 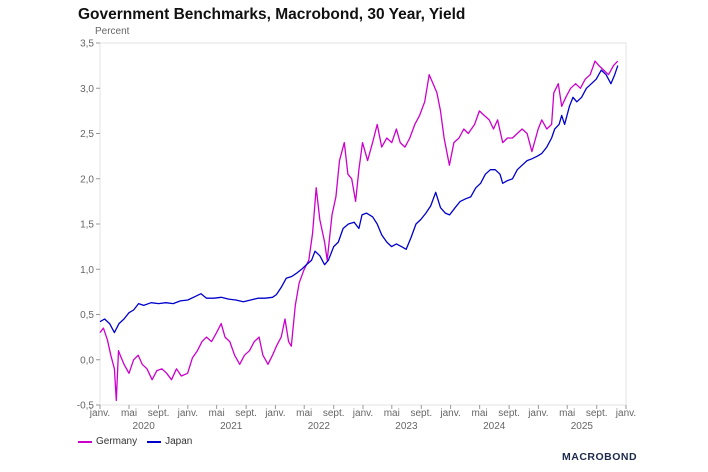 I want to click on y-tick-label: 1,5, so click(x=87, y=225).